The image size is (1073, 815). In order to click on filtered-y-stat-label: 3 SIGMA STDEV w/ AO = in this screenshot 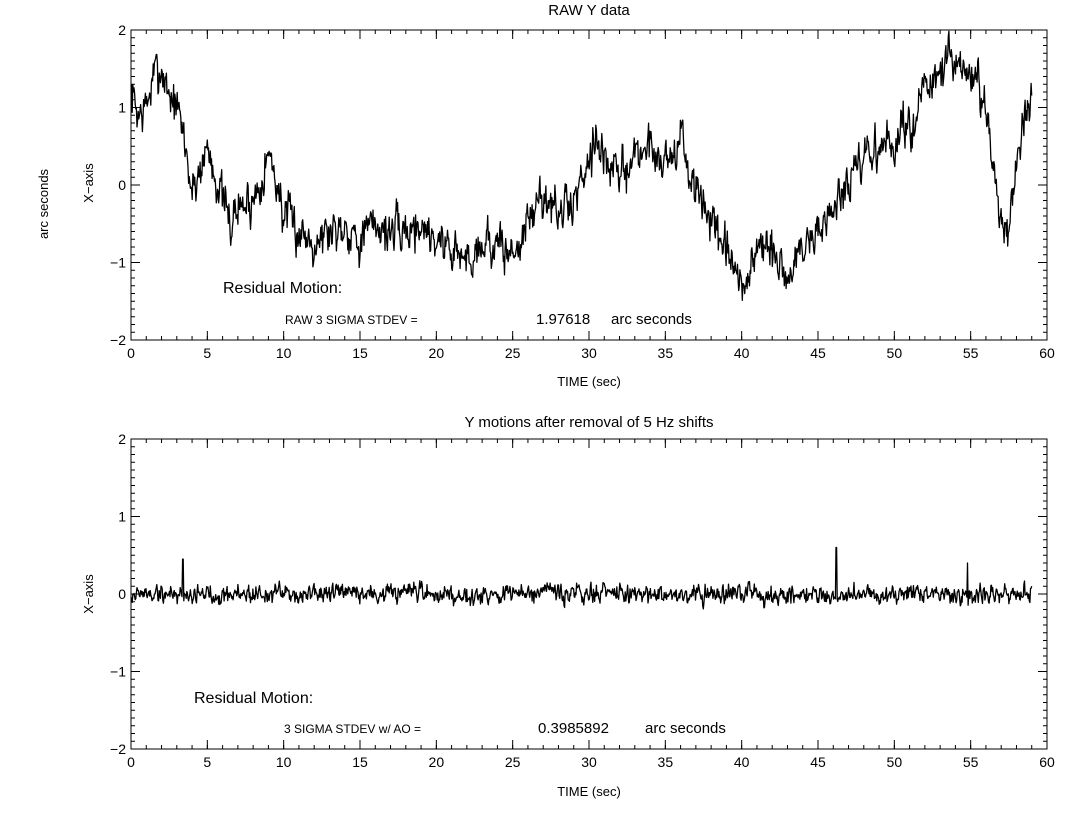, I will do `click(352, 729)`.